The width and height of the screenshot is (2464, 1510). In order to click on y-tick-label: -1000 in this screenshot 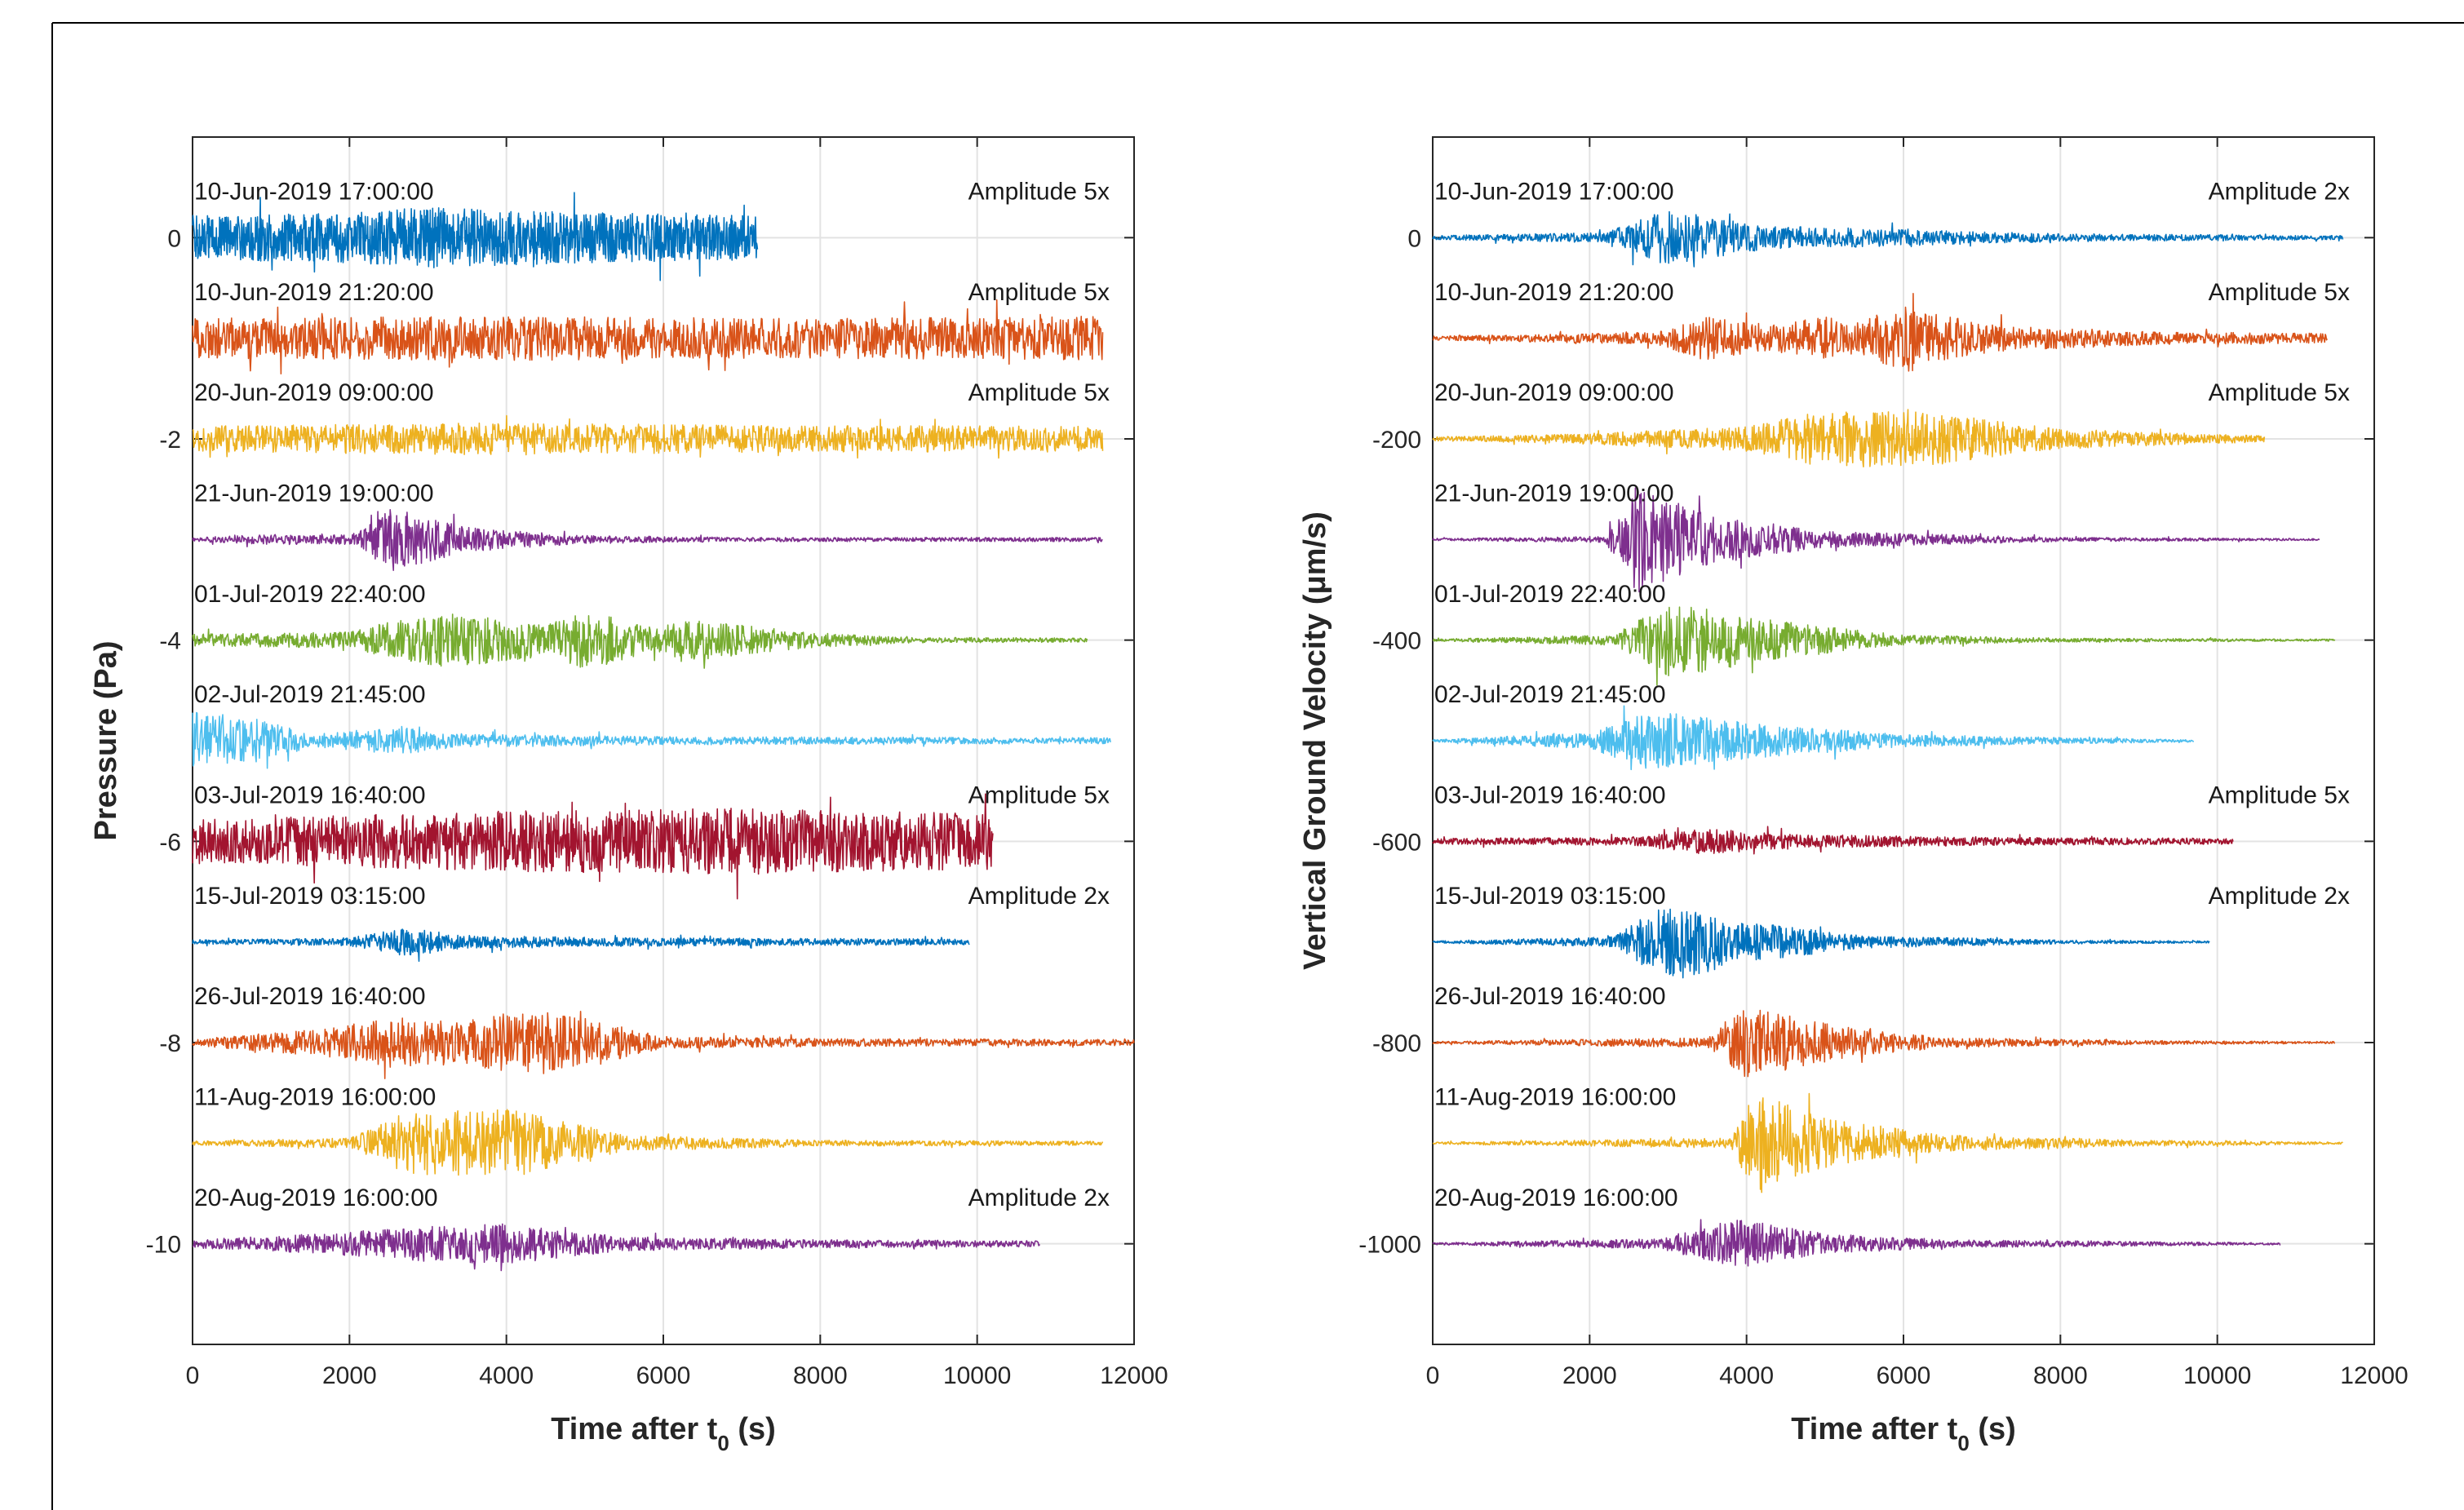, I will do `click(1389, 1245)`.